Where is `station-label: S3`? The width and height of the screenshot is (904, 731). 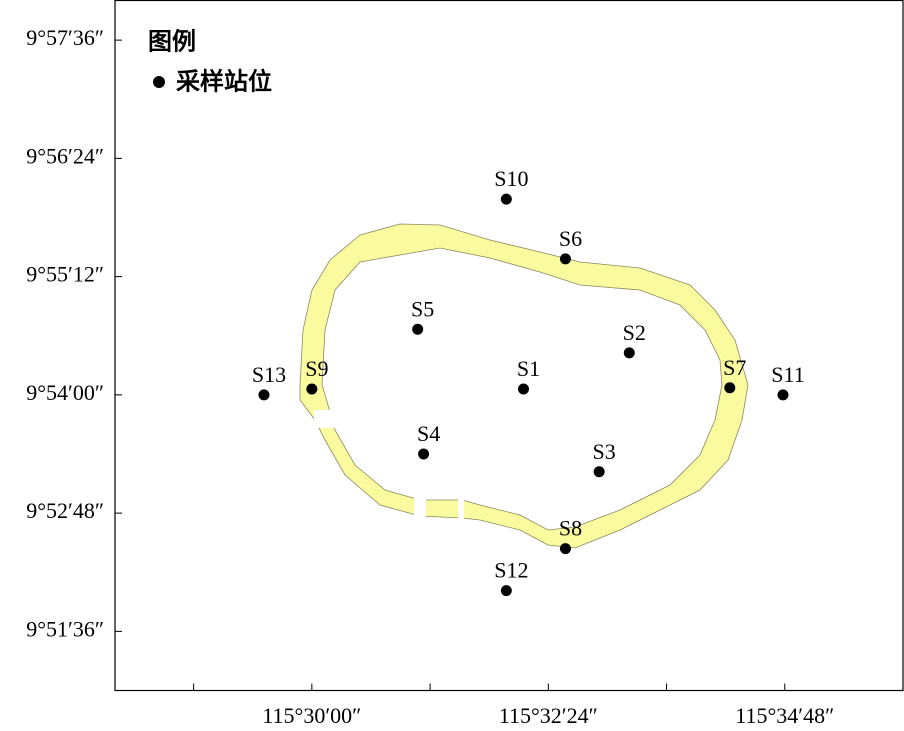
station-label: S3 is located at coordinates (604, 451).